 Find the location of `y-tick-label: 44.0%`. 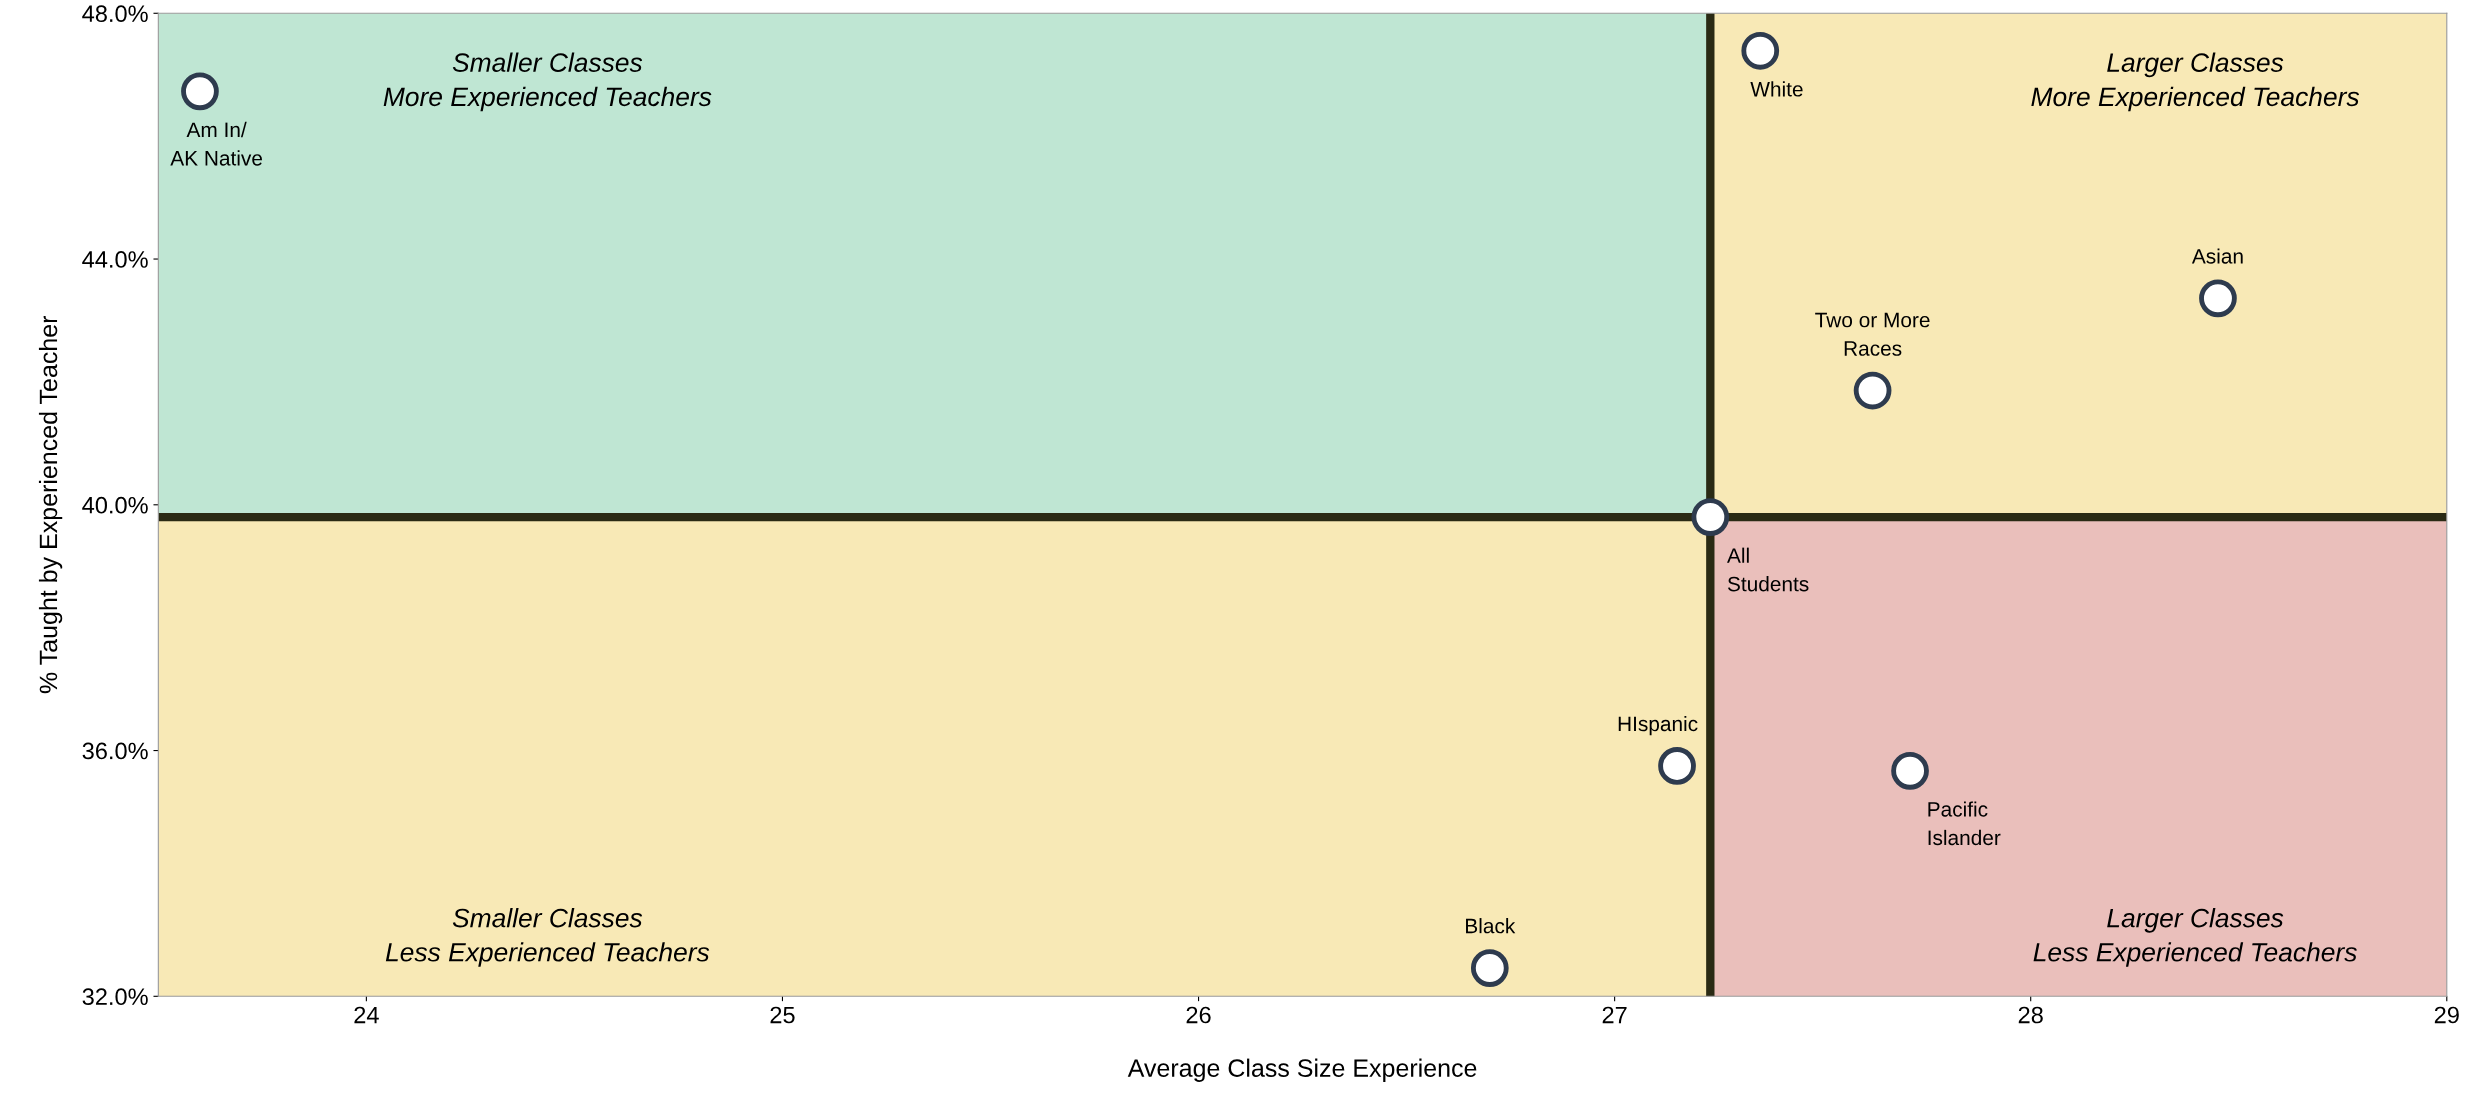

y-tick-label: 44.0% is located at coordinates (115, 259).